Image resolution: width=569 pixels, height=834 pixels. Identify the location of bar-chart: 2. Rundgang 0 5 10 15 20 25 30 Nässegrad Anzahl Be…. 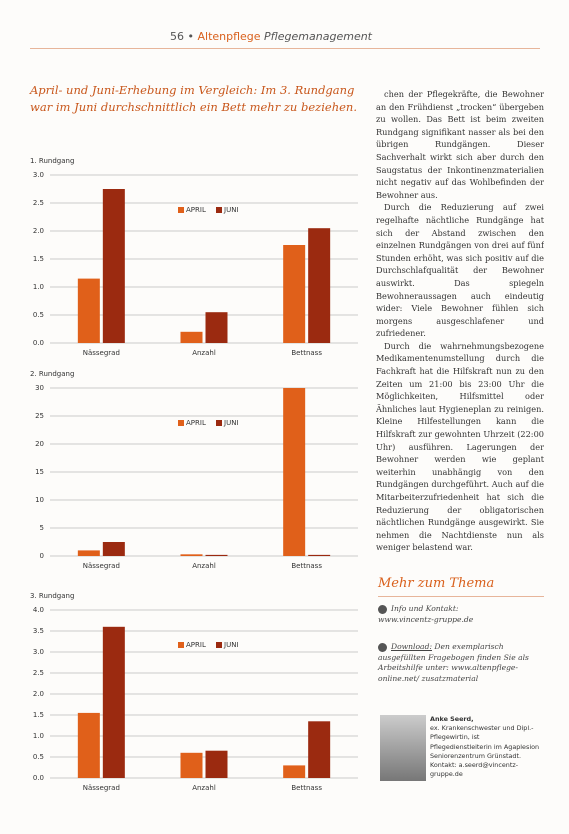
(194, 470).